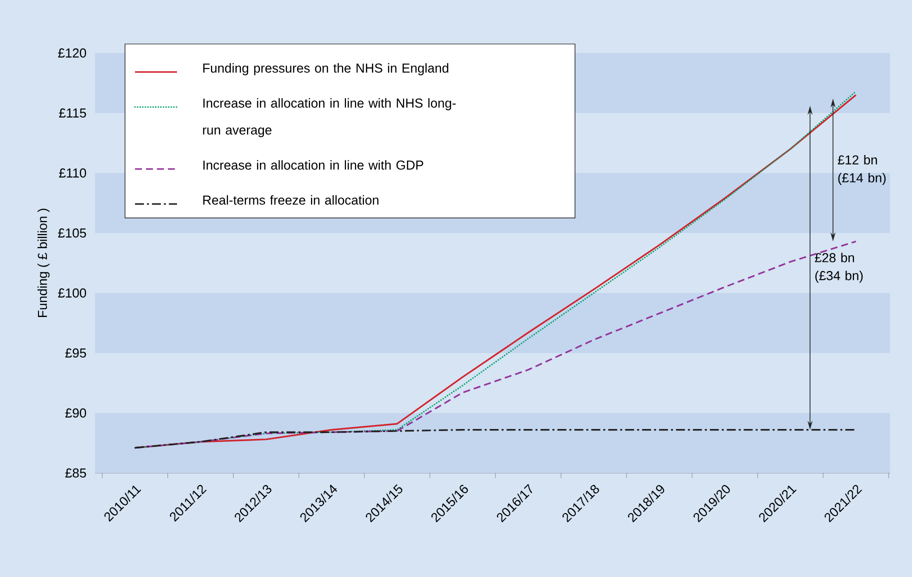 Image resolution: width=912 pixels, height=577 pixels. I want to click on annotation: £28 bn (£34 bn), so click(838, 267).